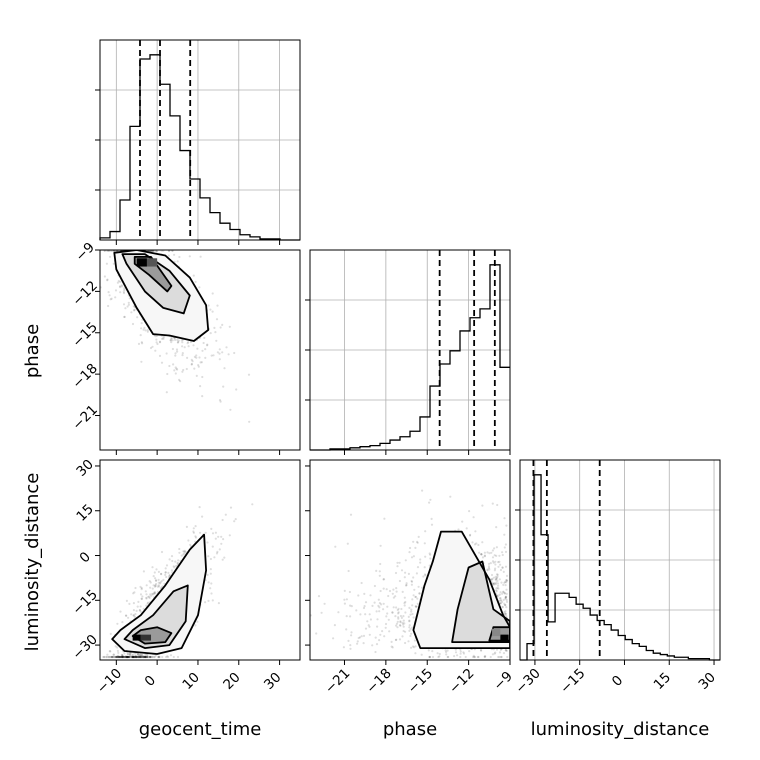 This screenshot has height=760, width=760. I want to click on scatter-xtick-label: −18, so click(378, 680).